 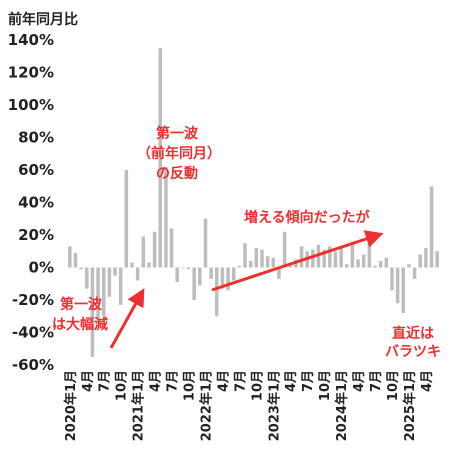 What do you see at coordinates (297, 261) in the screenshot?
I see `arrow-trend-up` at bounding box center [297, 261].